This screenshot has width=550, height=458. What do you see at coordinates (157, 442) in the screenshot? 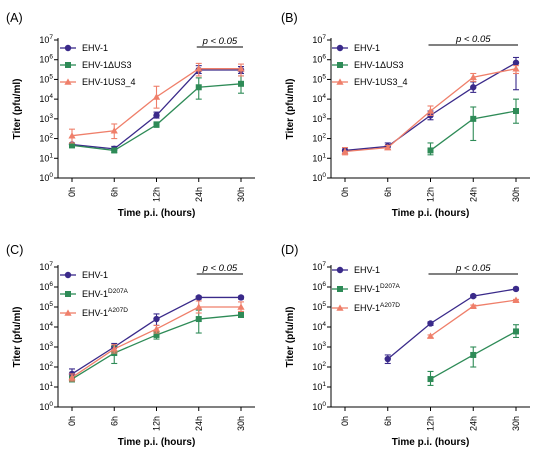
I see `x-axis-label: Time p.i. (hours)` at bounding box center [157, 442].